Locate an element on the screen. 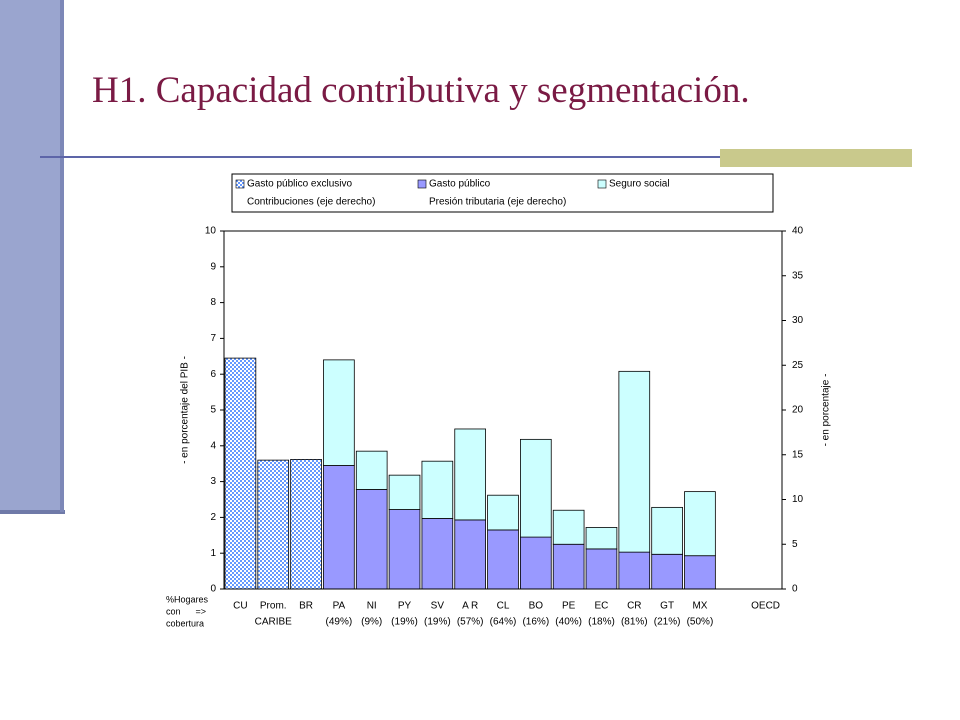  x-sub-label: (9%) is located at coordinates (371, 622).